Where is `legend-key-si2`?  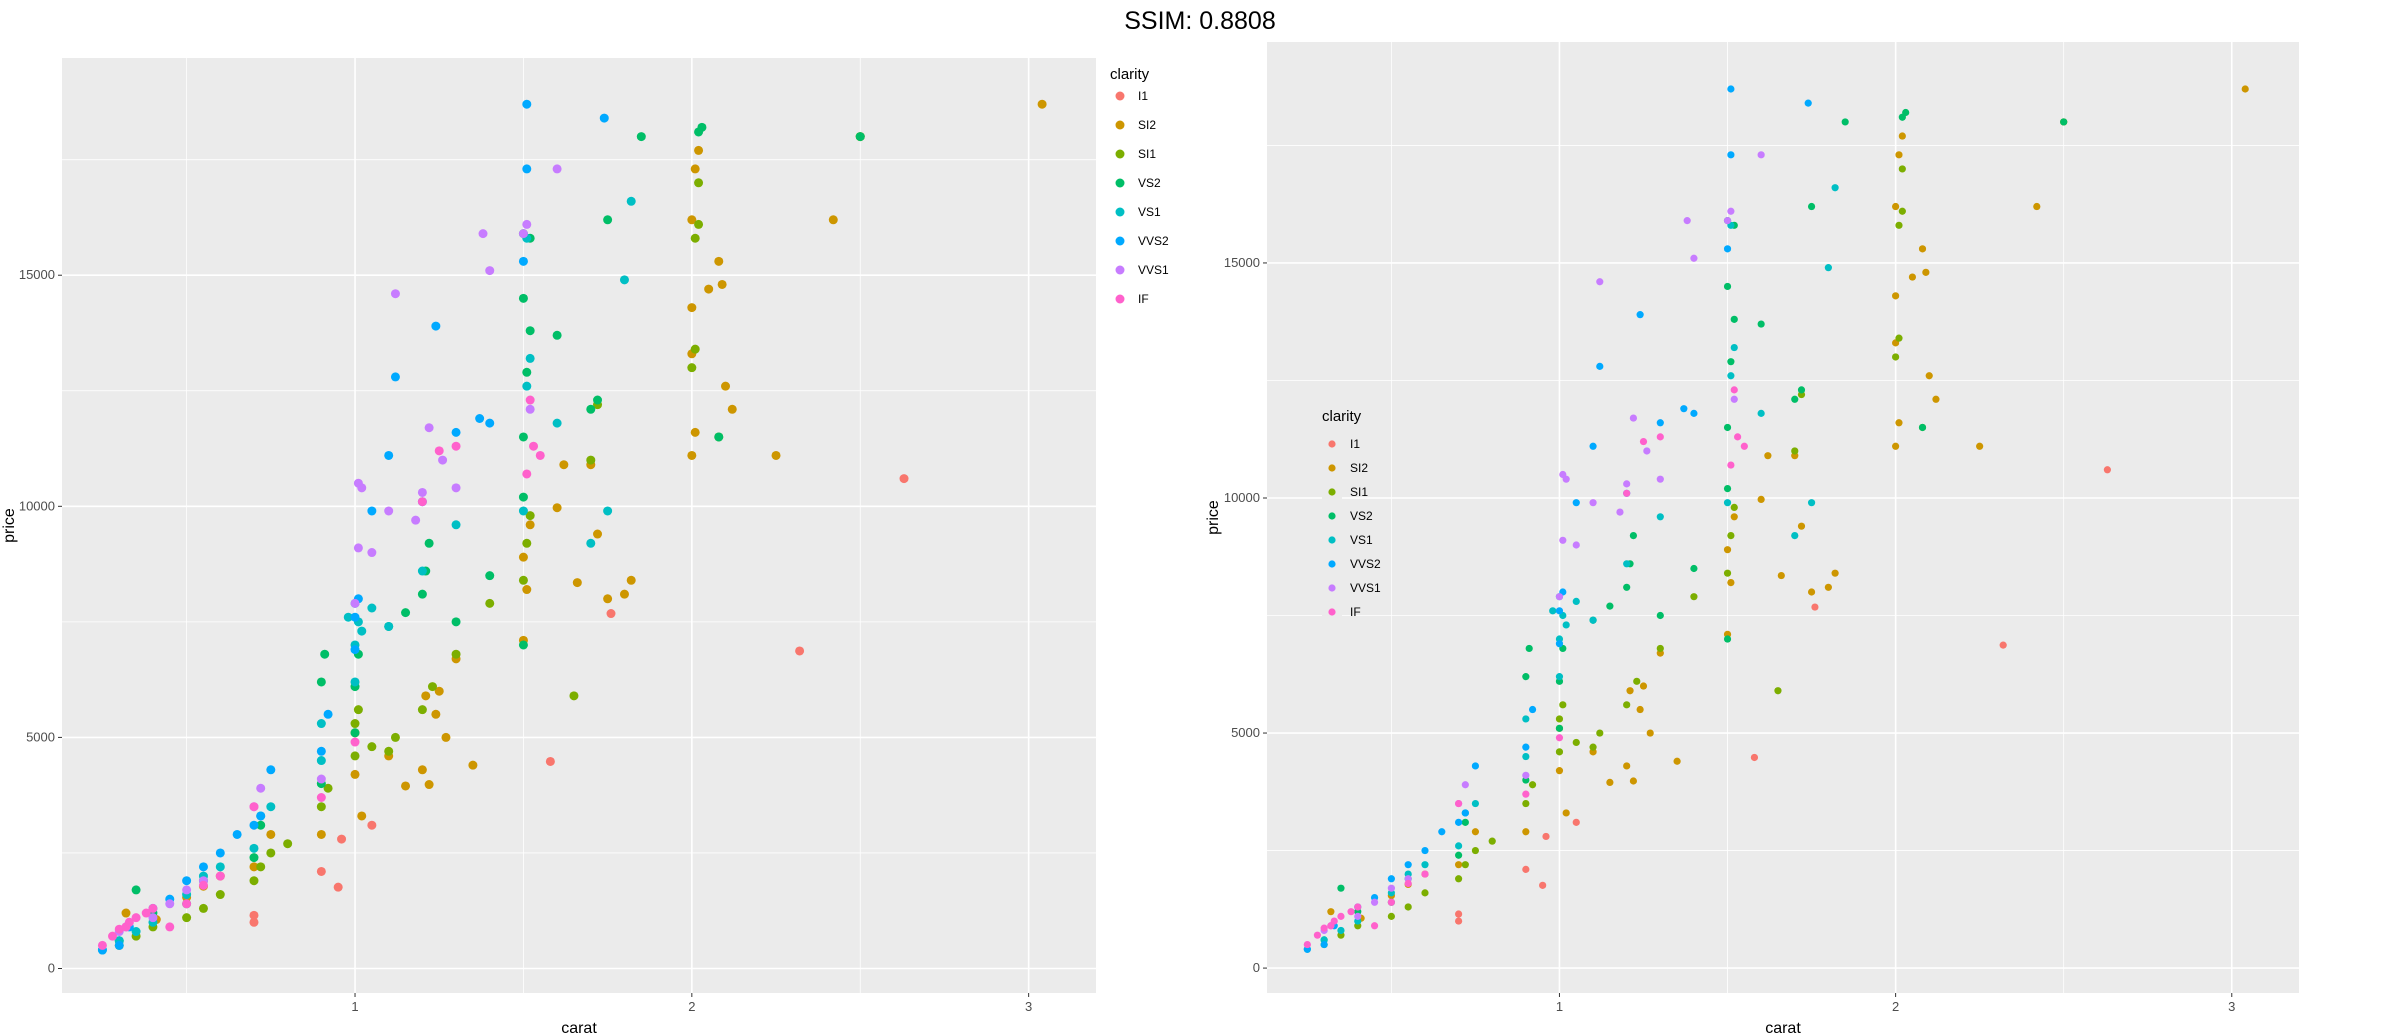 legend-key-si2 is located at coordinates (1332, 468).